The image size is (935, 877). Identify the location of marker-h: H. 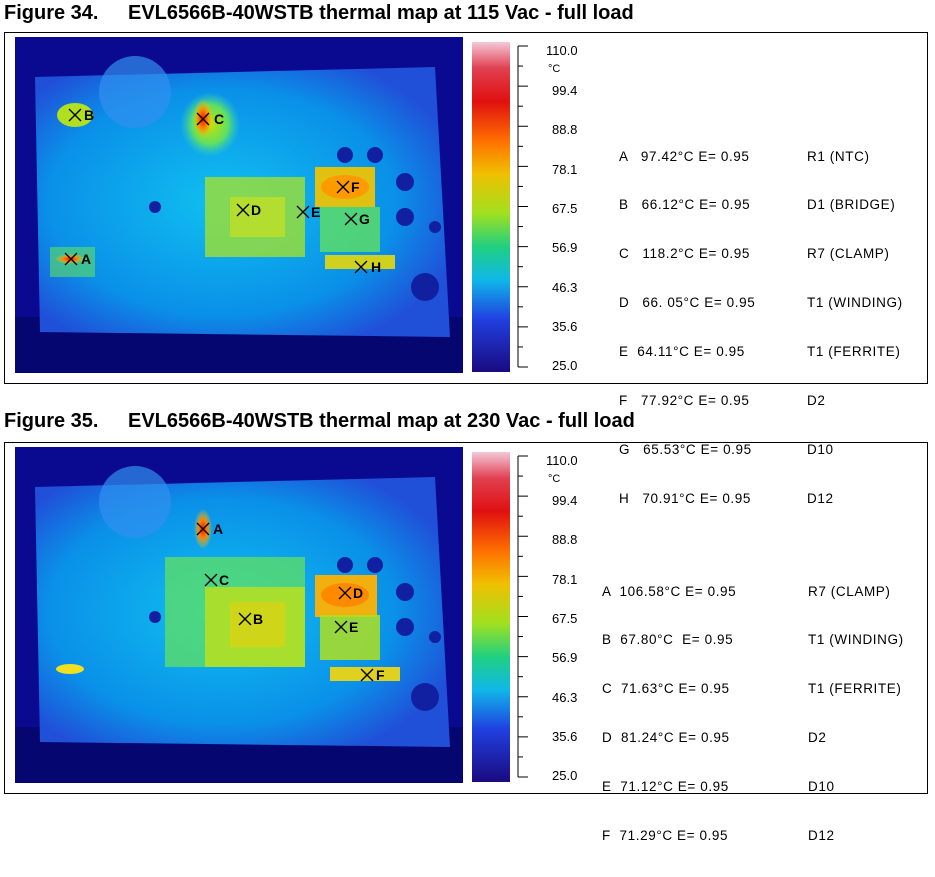
(367, 267).